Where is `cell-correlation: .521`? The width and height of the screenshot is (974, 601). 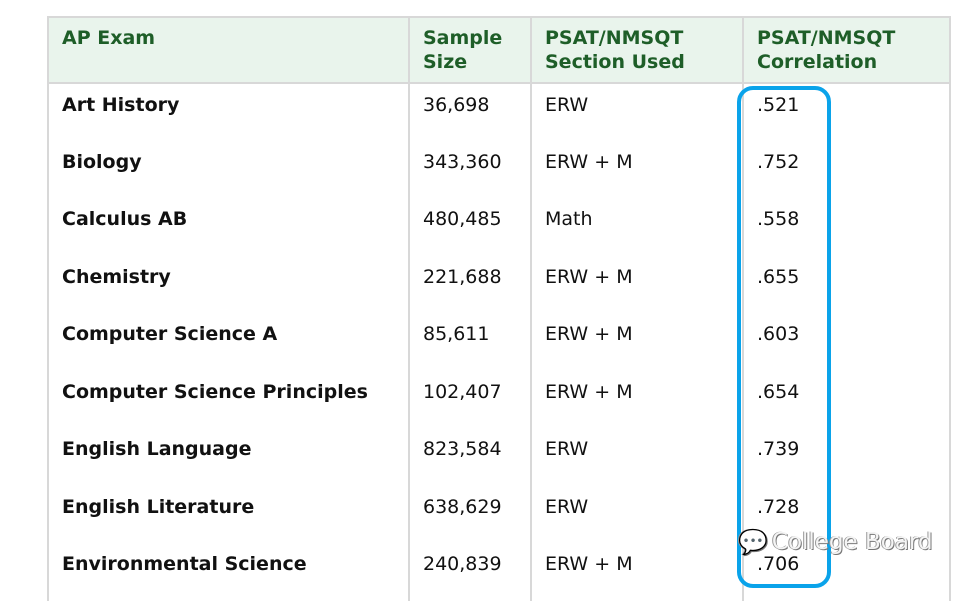
cell-correlation: .521 is located at coordinates (846, 112).